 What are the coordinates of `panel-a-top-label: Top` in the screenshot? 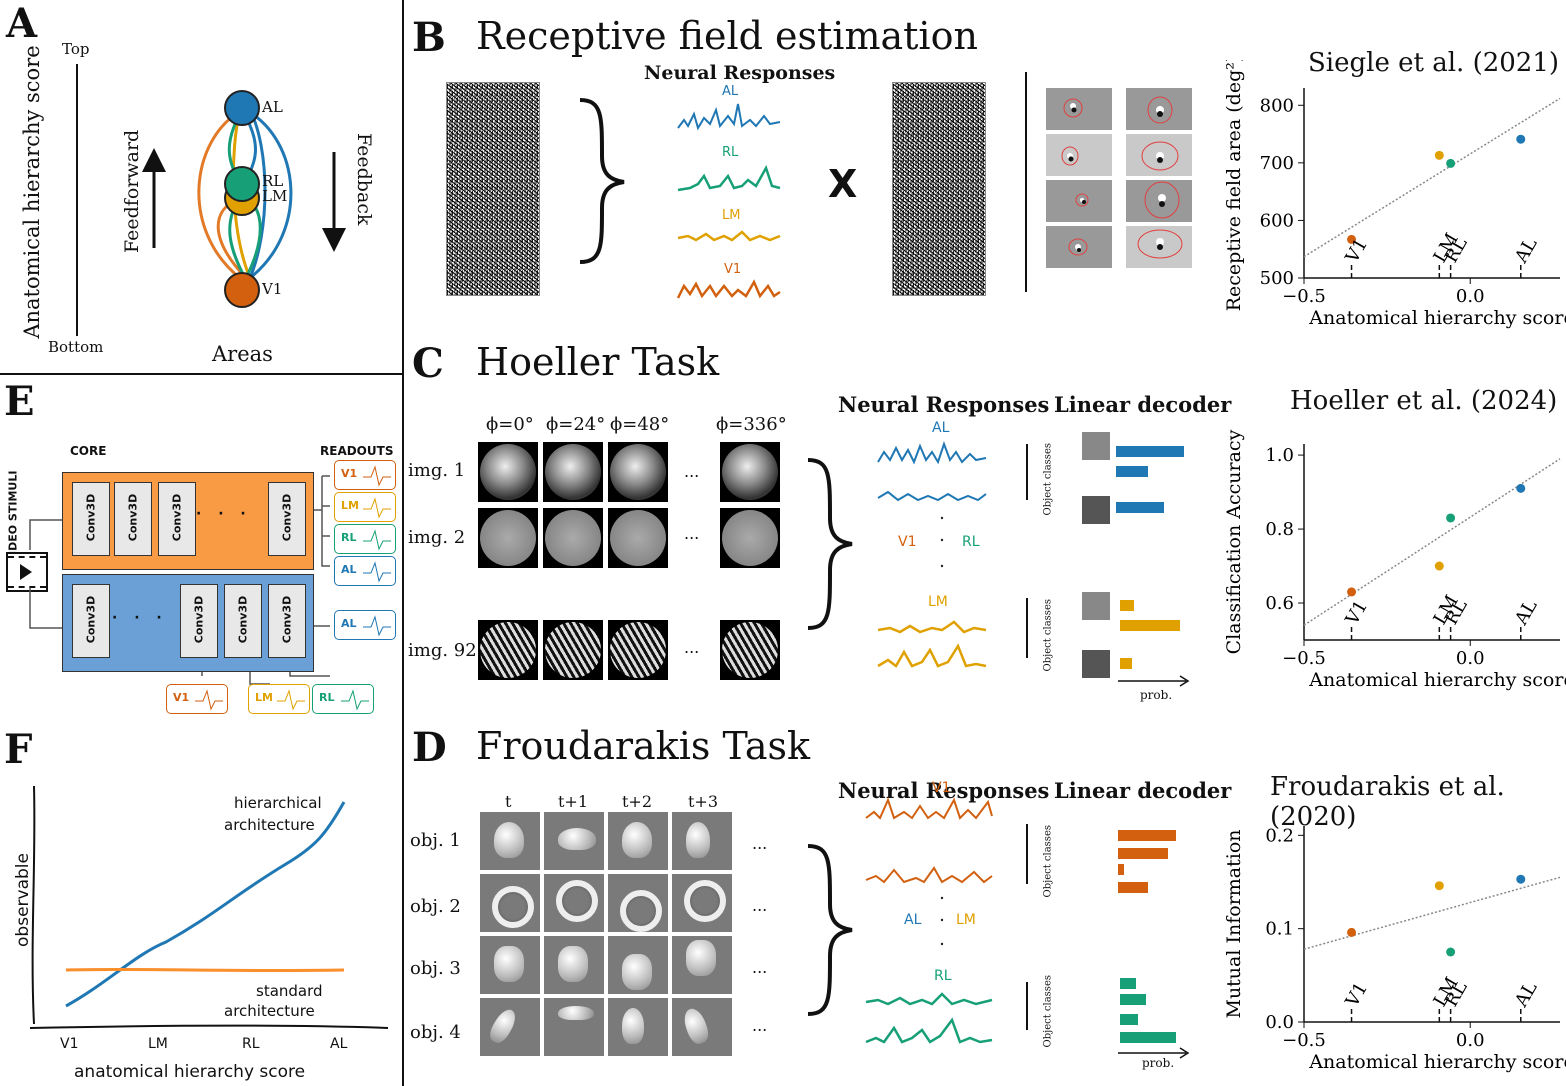 It's located at (76, 49).